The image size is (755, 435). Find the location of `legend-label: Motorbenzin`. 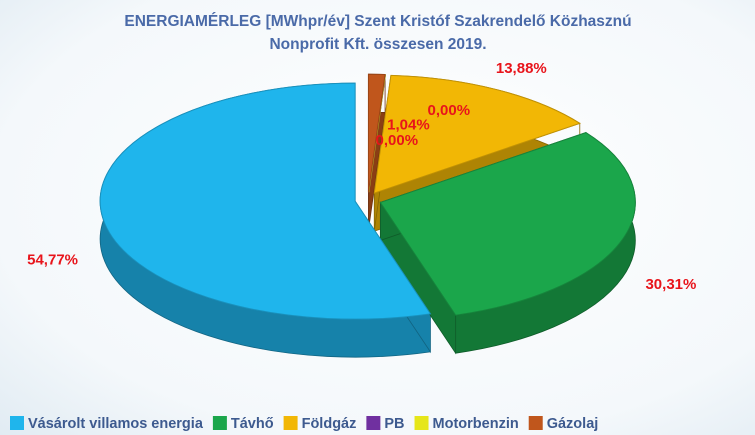

legend-label: Motorbenzin is located at coordinates (476, 424).